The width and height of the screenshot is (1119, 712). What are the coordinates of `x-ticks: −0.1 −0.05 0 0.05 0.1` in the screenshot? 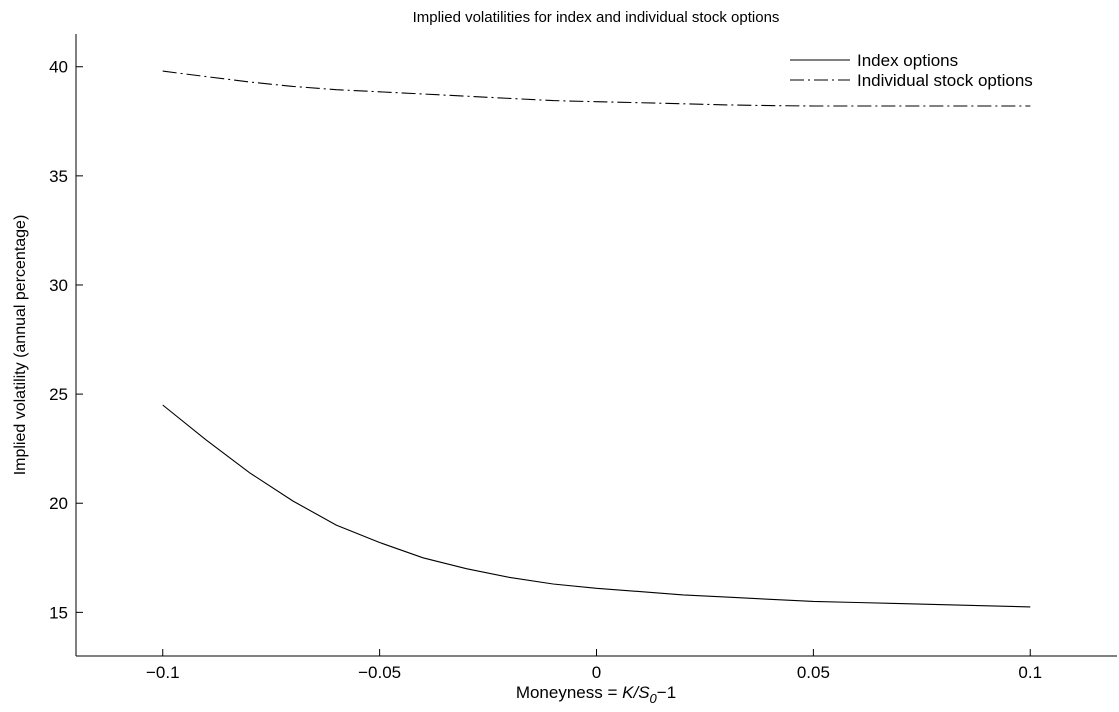 It's located at (594, 665).